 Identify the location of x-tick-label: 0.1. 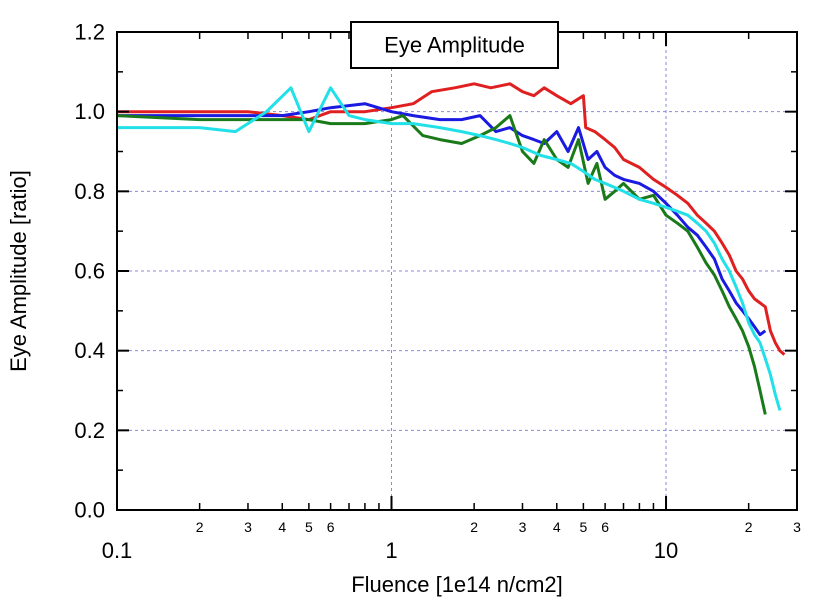
(117, 550).